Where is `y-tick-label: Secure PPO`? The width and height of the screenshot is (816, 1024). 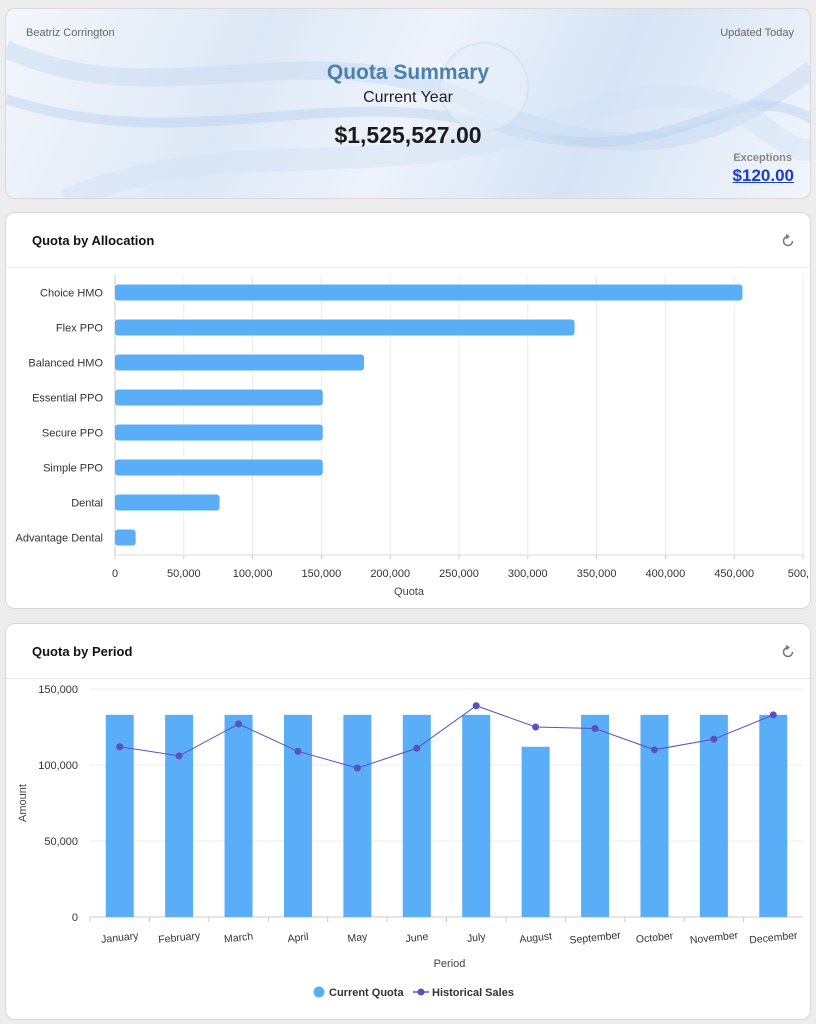 y-tick-label: Secure PPO is located at coordinates (73, 434).